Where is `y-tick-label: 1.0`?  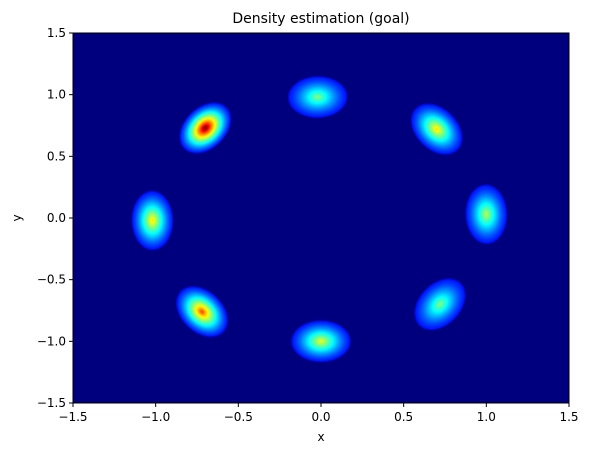 y-tick-label: 1.0 is located at coordinates (56, 95).